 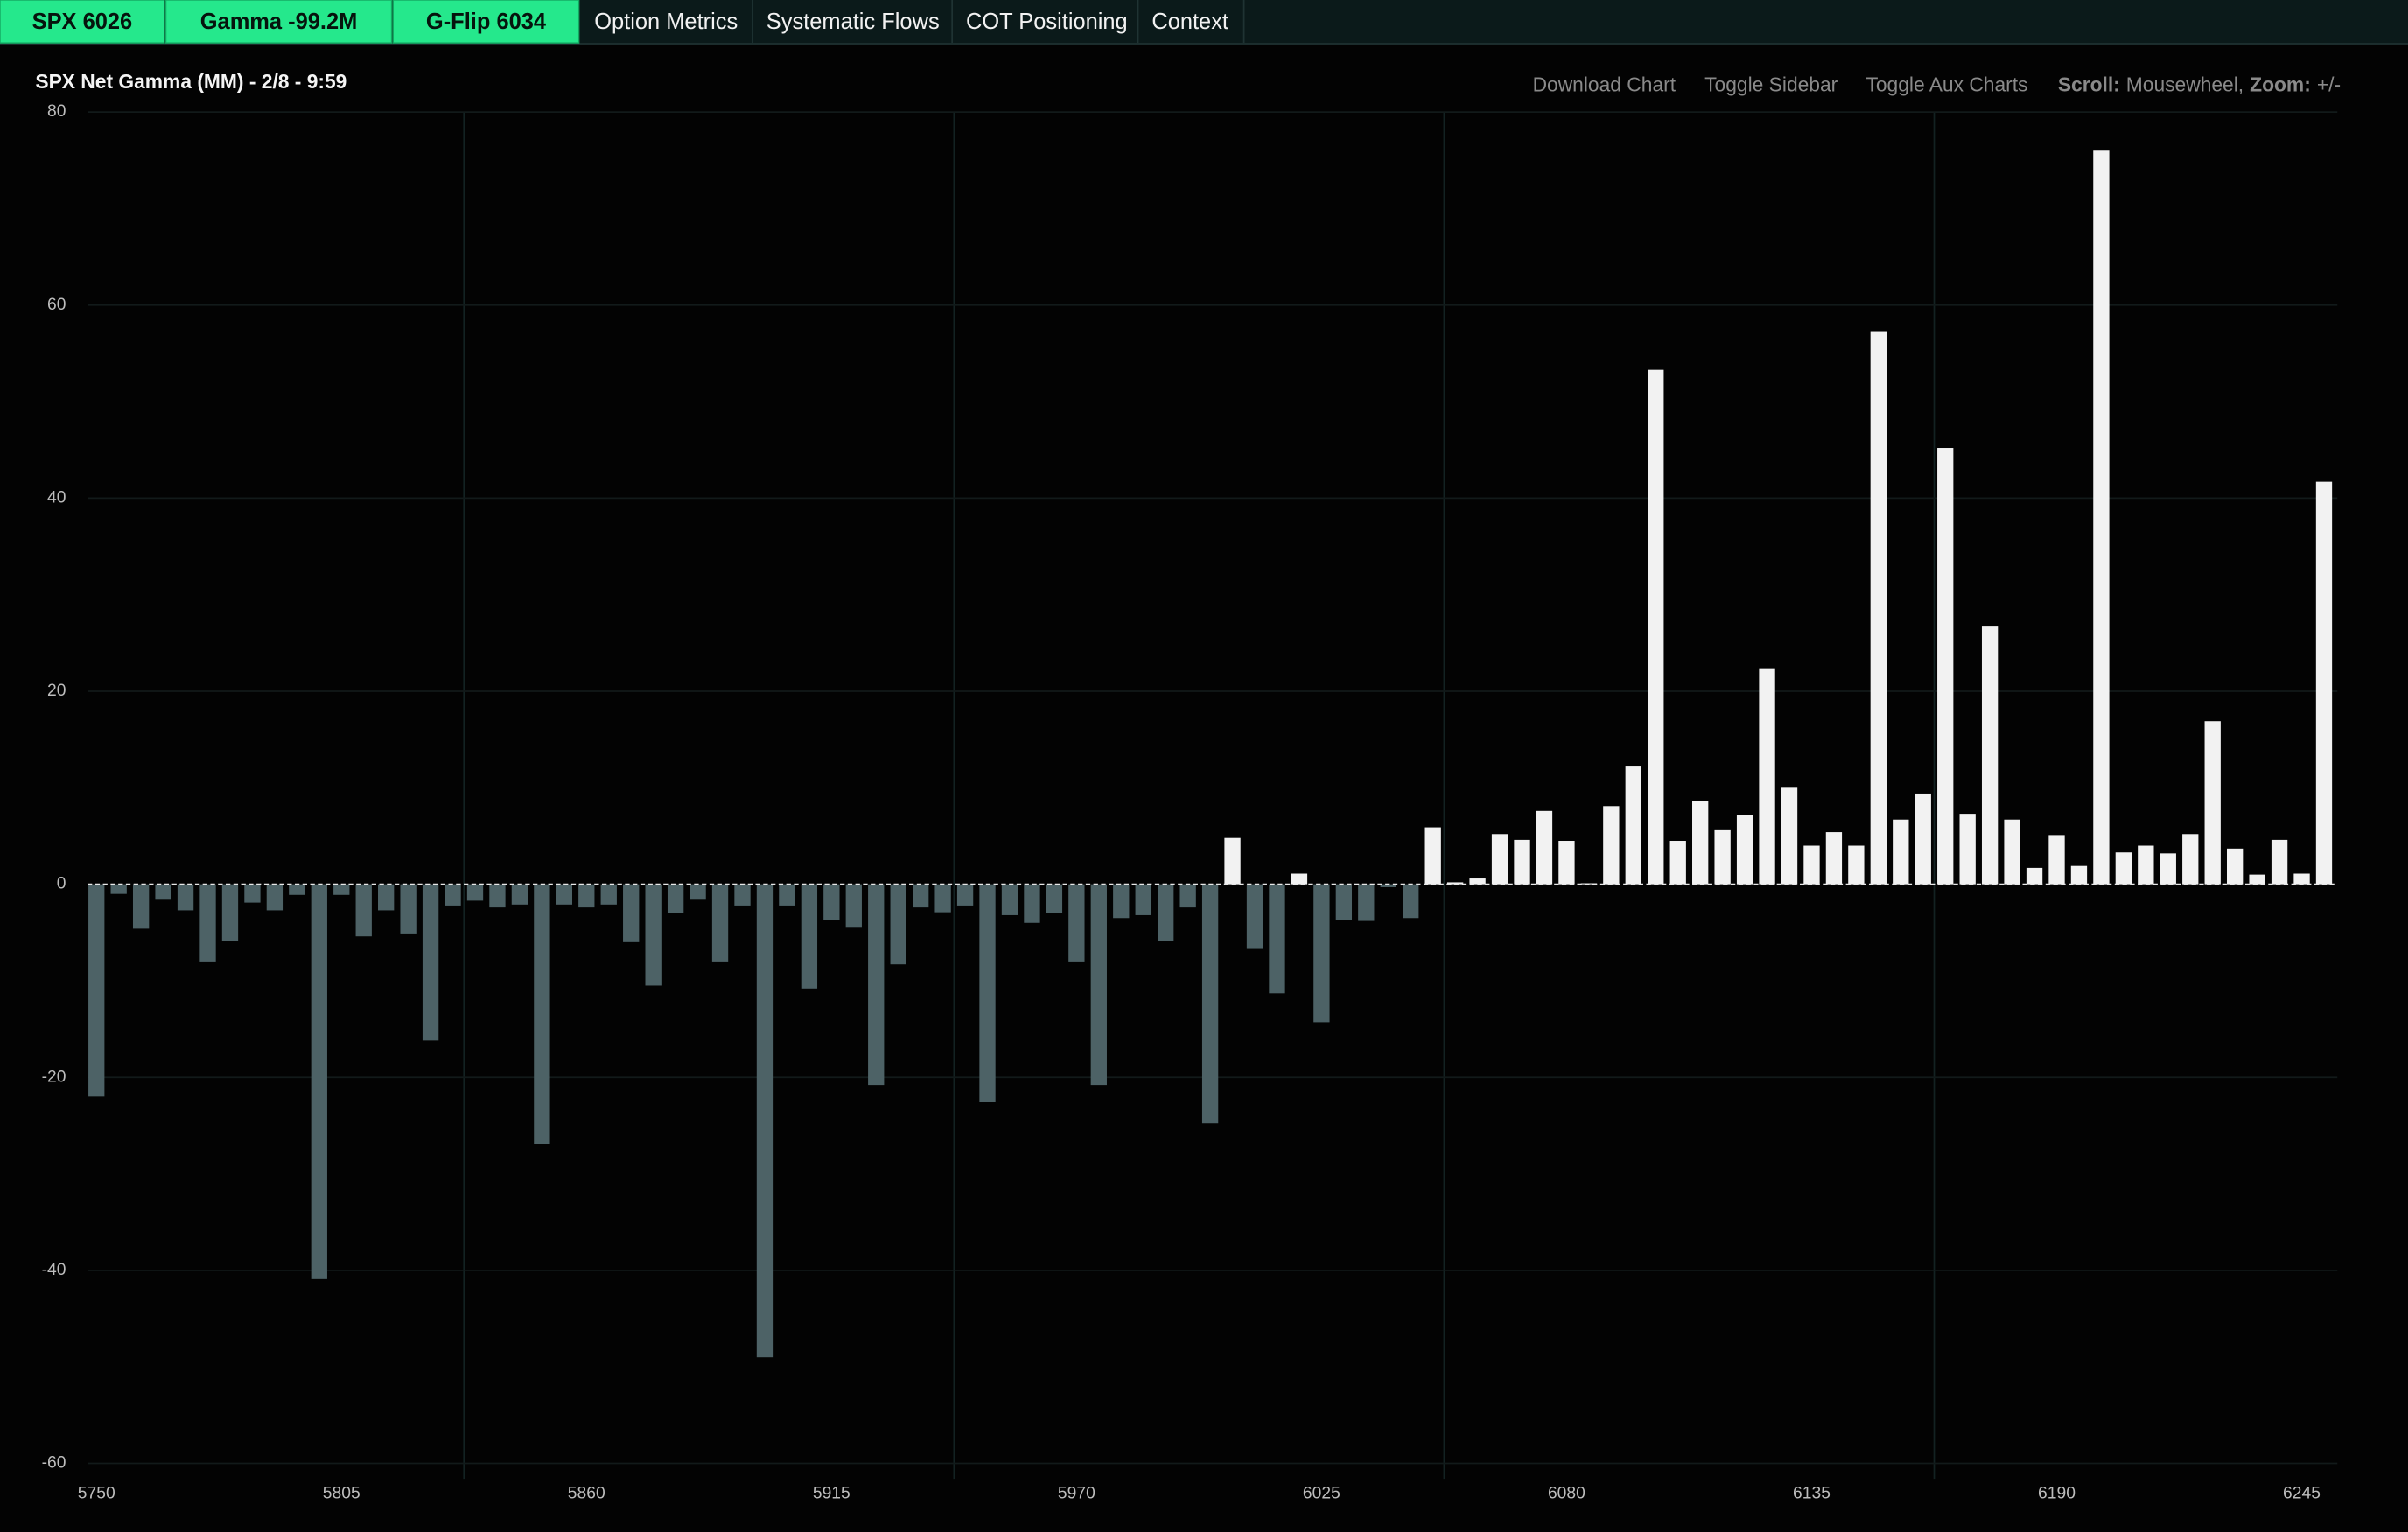 I want to click on x-tick-label: 5970, so click(x=1077, y=1494).